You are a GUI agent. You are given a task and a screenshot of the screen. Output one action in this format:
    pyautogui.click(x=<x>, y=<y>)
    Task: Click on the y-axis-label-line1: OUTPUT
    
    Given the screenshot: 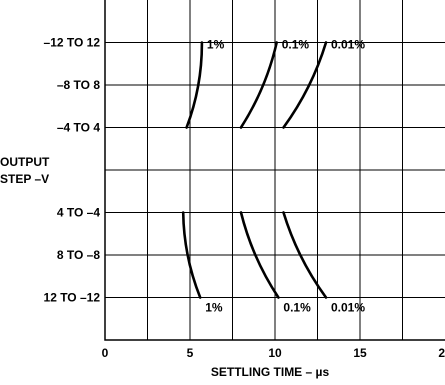 What is the action you would take?
    pyautogui.click(x=25, y=162)
    